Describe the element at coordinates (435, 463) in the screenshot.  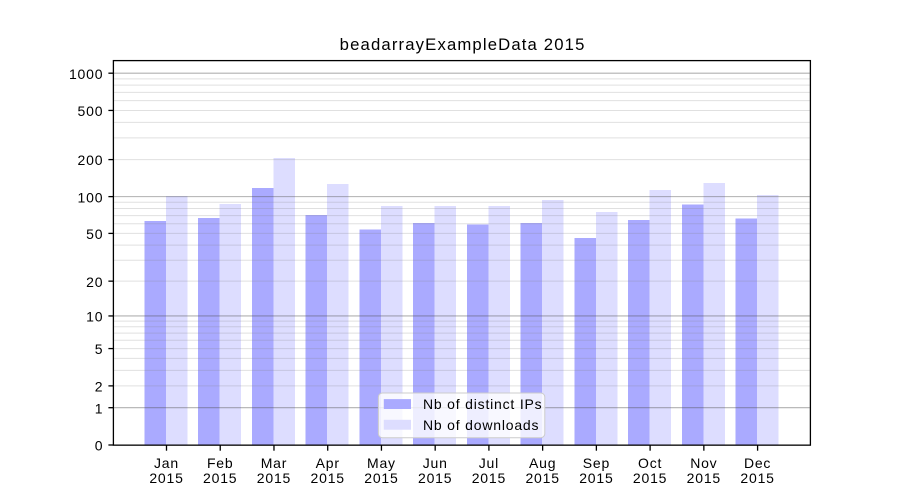
I see `svg-text: Jun` at that location.